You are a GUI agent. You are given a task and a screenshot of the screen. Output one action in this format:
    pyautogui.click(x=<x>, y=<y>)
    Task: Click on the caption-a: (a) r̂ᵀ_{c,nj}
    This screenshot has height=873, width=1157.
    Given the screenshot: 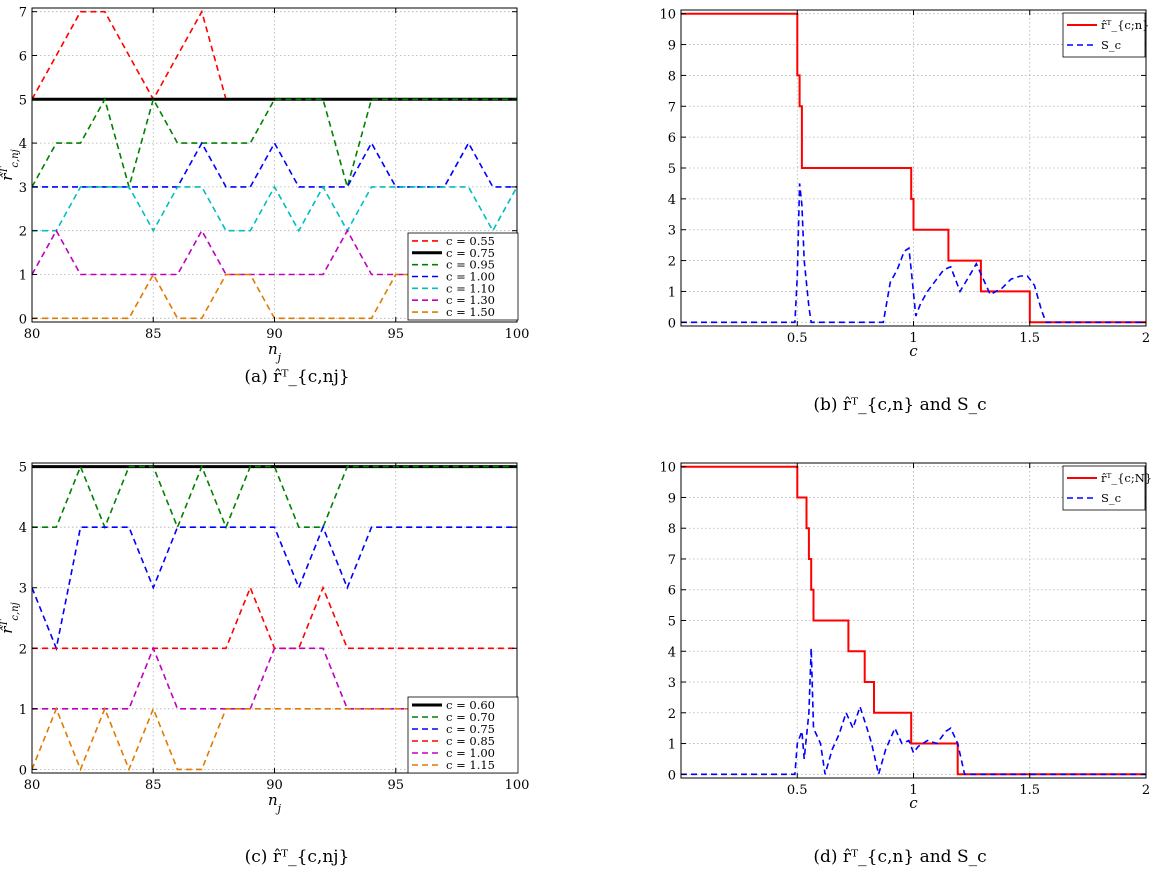 What is the action you would take?
    pyautogui.click(x=296, y=377)
    